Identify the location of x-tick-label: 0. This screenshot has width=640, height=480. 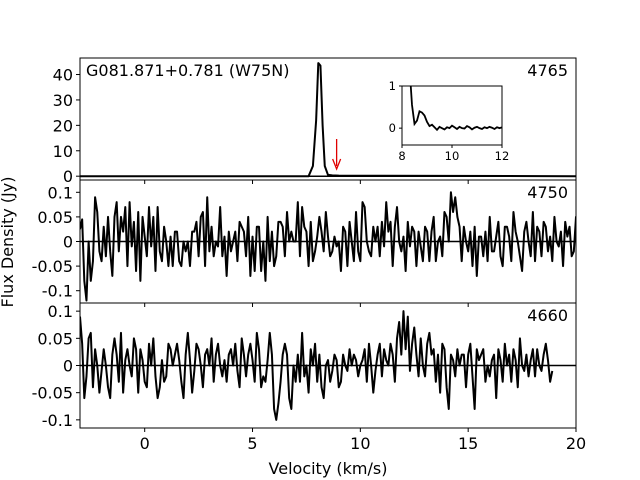
(145, 443).